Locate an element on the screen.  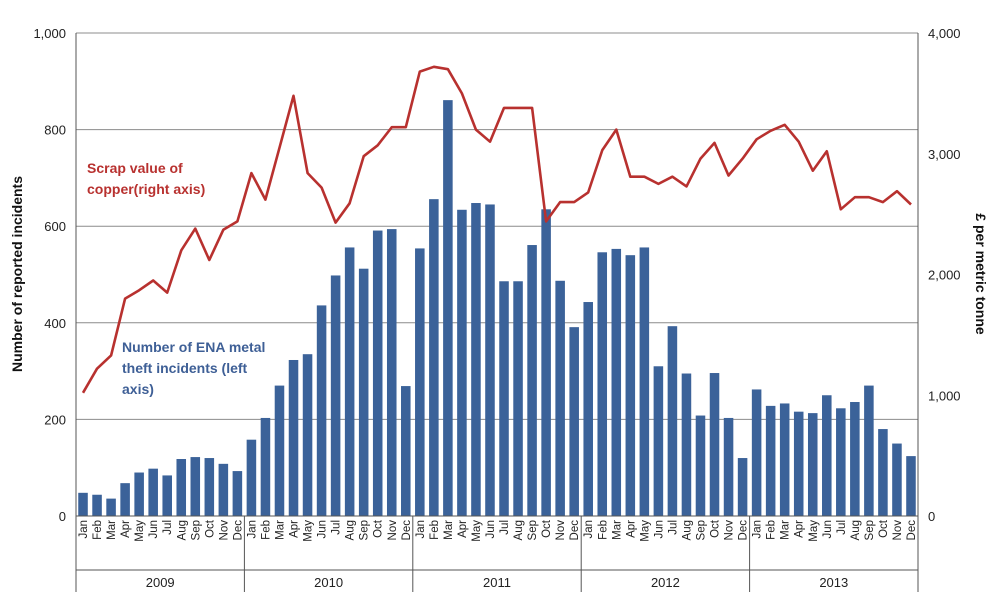
left-tick-label: 600 is located at coordinates (55, 226).